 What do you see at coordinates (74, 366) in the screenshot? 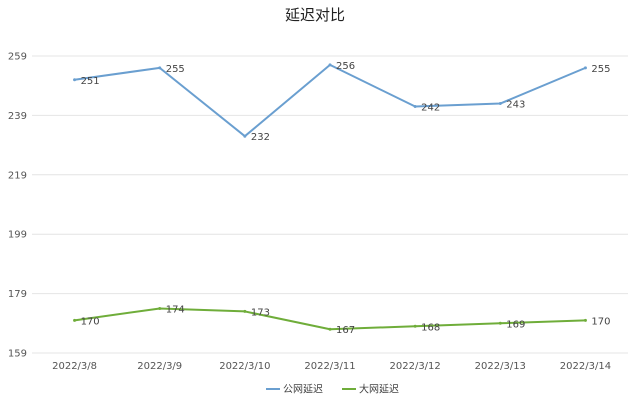
I see `x-tick-label: 2022/3/8` at bounding box center [74, 366].